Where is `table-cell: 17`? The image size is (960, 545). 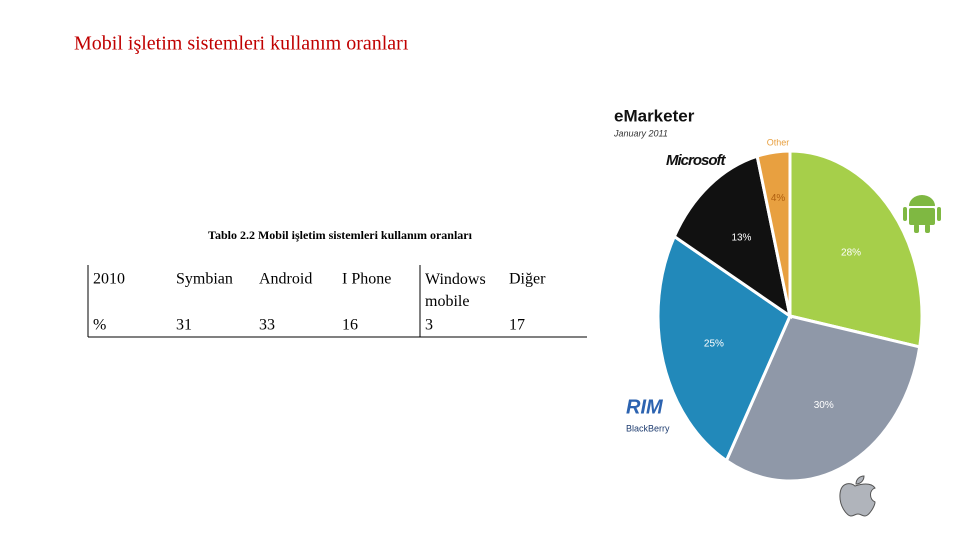 table-cell: 17 is located at coordinates (517, 325).